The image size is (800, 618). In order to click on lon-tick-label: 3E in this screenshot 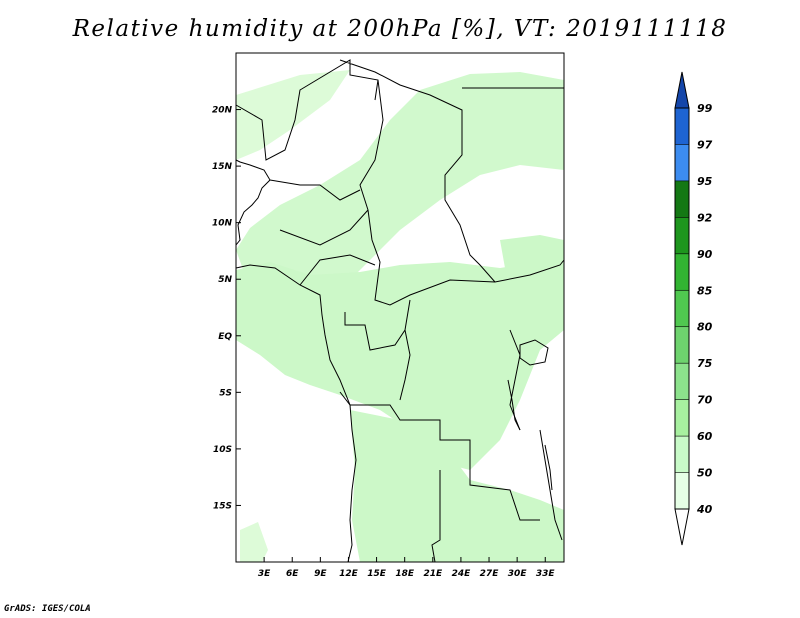, I will do `click(264, 574)`.